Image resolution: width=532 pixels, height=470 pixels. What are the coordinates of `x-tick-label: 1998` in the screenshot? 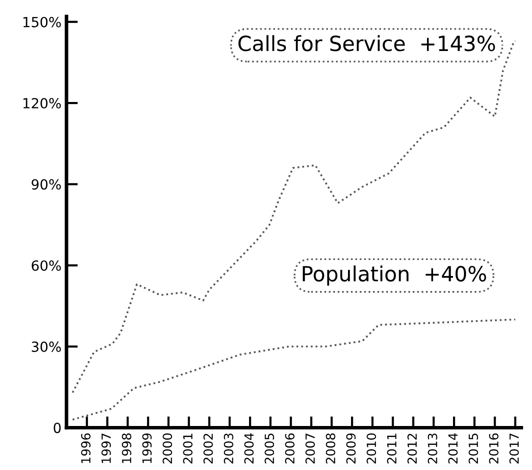 It's located at (127, 448).